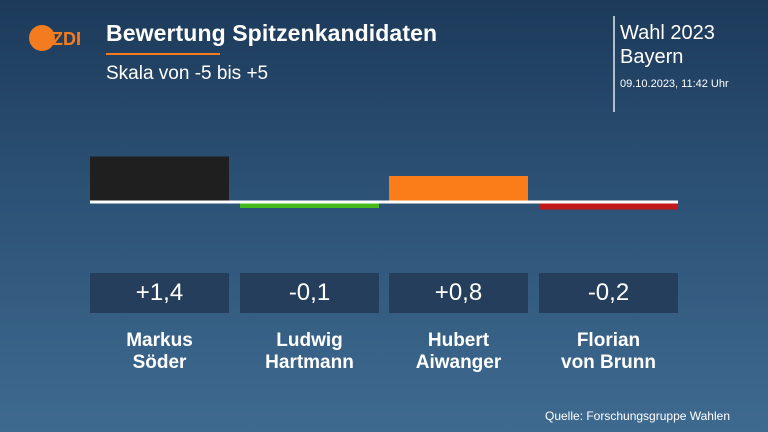 The height and width of the screenshot is (432, 768). Describe the element at coordinates (159, 293) in the screenshot. I see `value-label-1: +1,4` at that location.